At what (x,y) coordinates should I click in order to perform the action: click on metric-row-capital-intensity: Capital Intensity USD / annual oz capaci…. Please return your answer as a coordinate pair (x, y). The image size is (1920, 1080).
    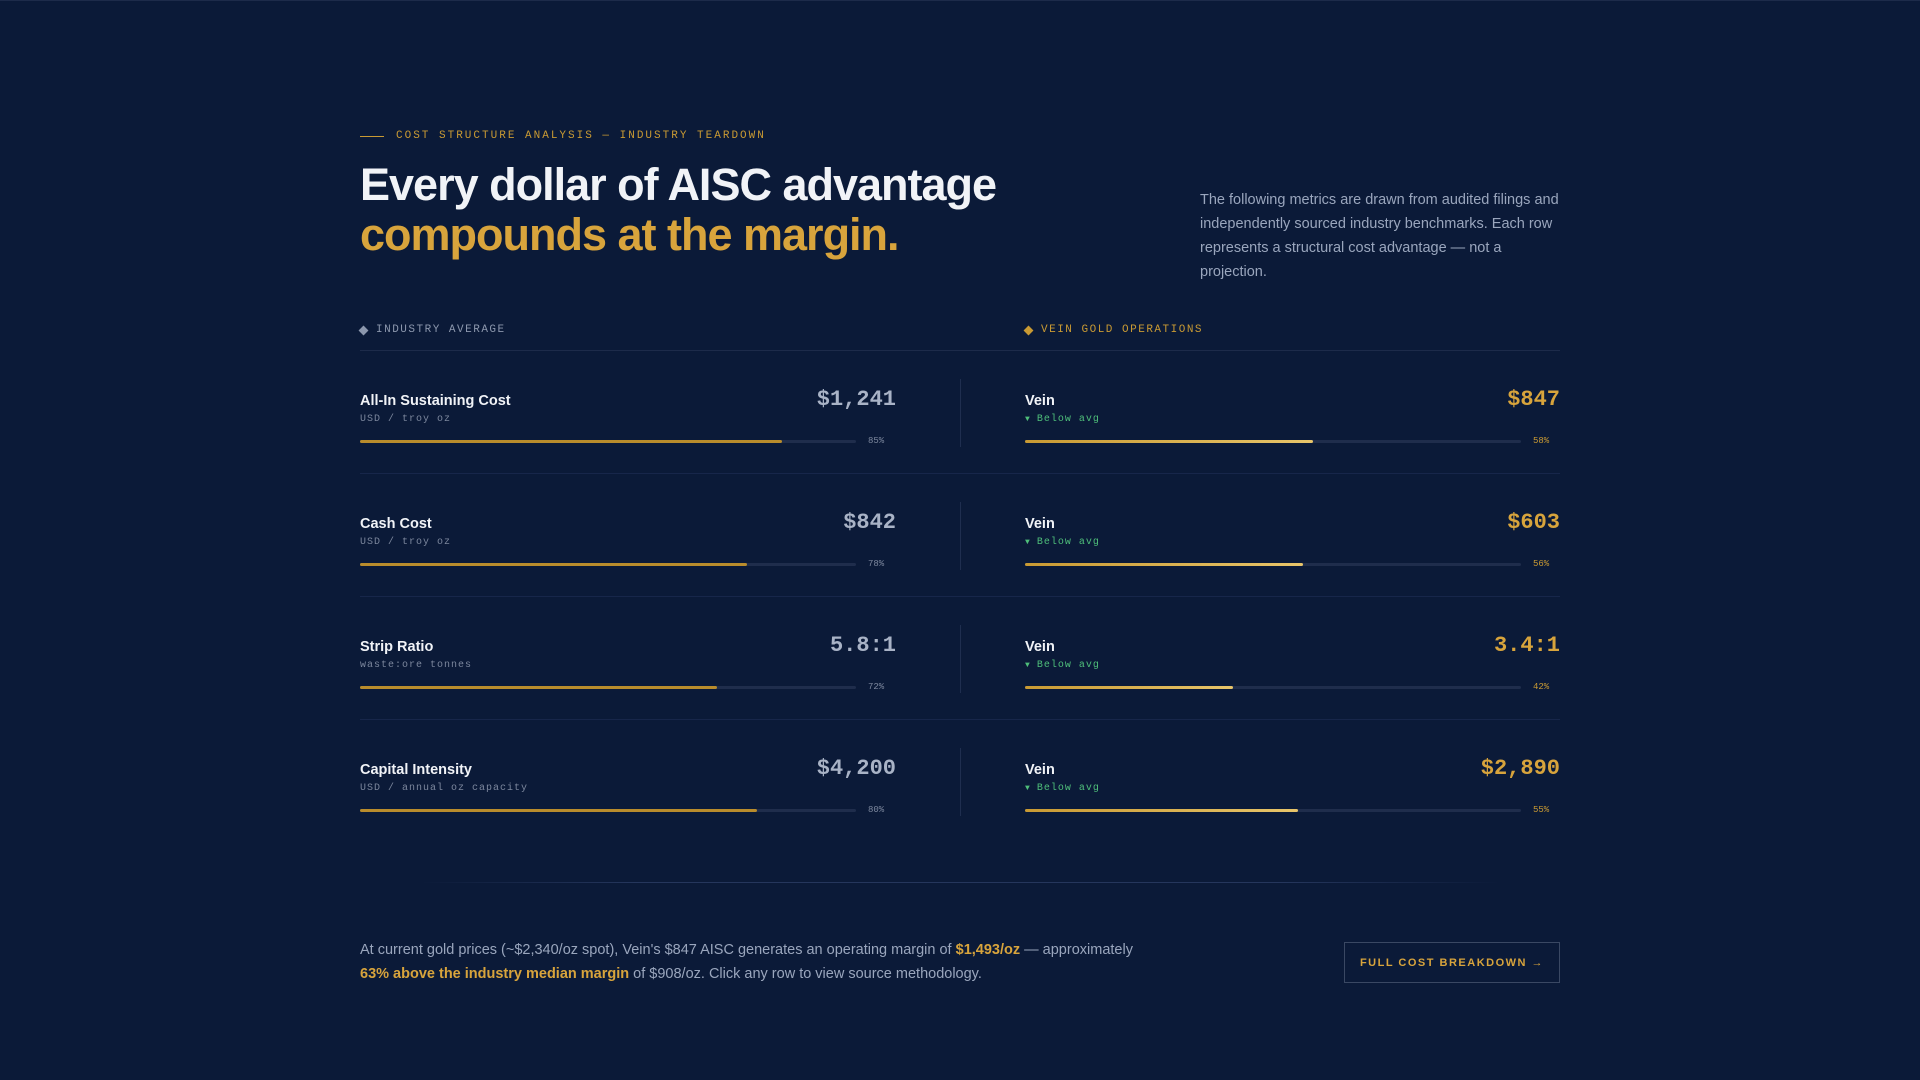
    Looking at the image, I should click on (960, 781).